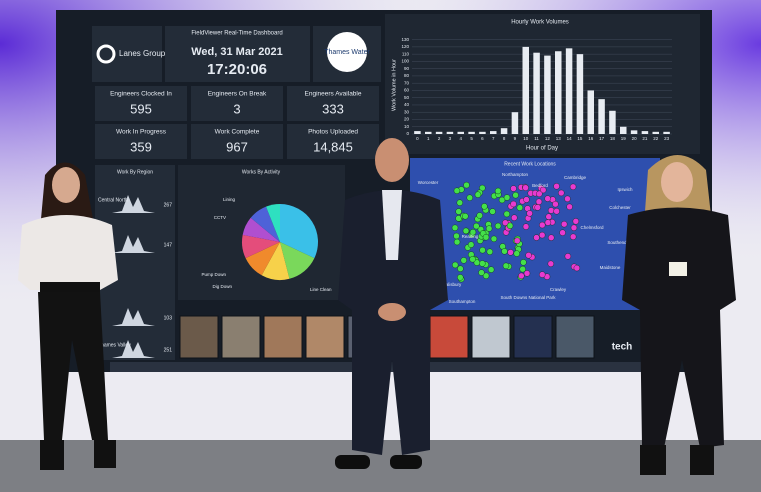  What do you see at coordinates (407, 75) in the screenshot?
I see `y-tick-label: 80` at bounding box center [407, 75].